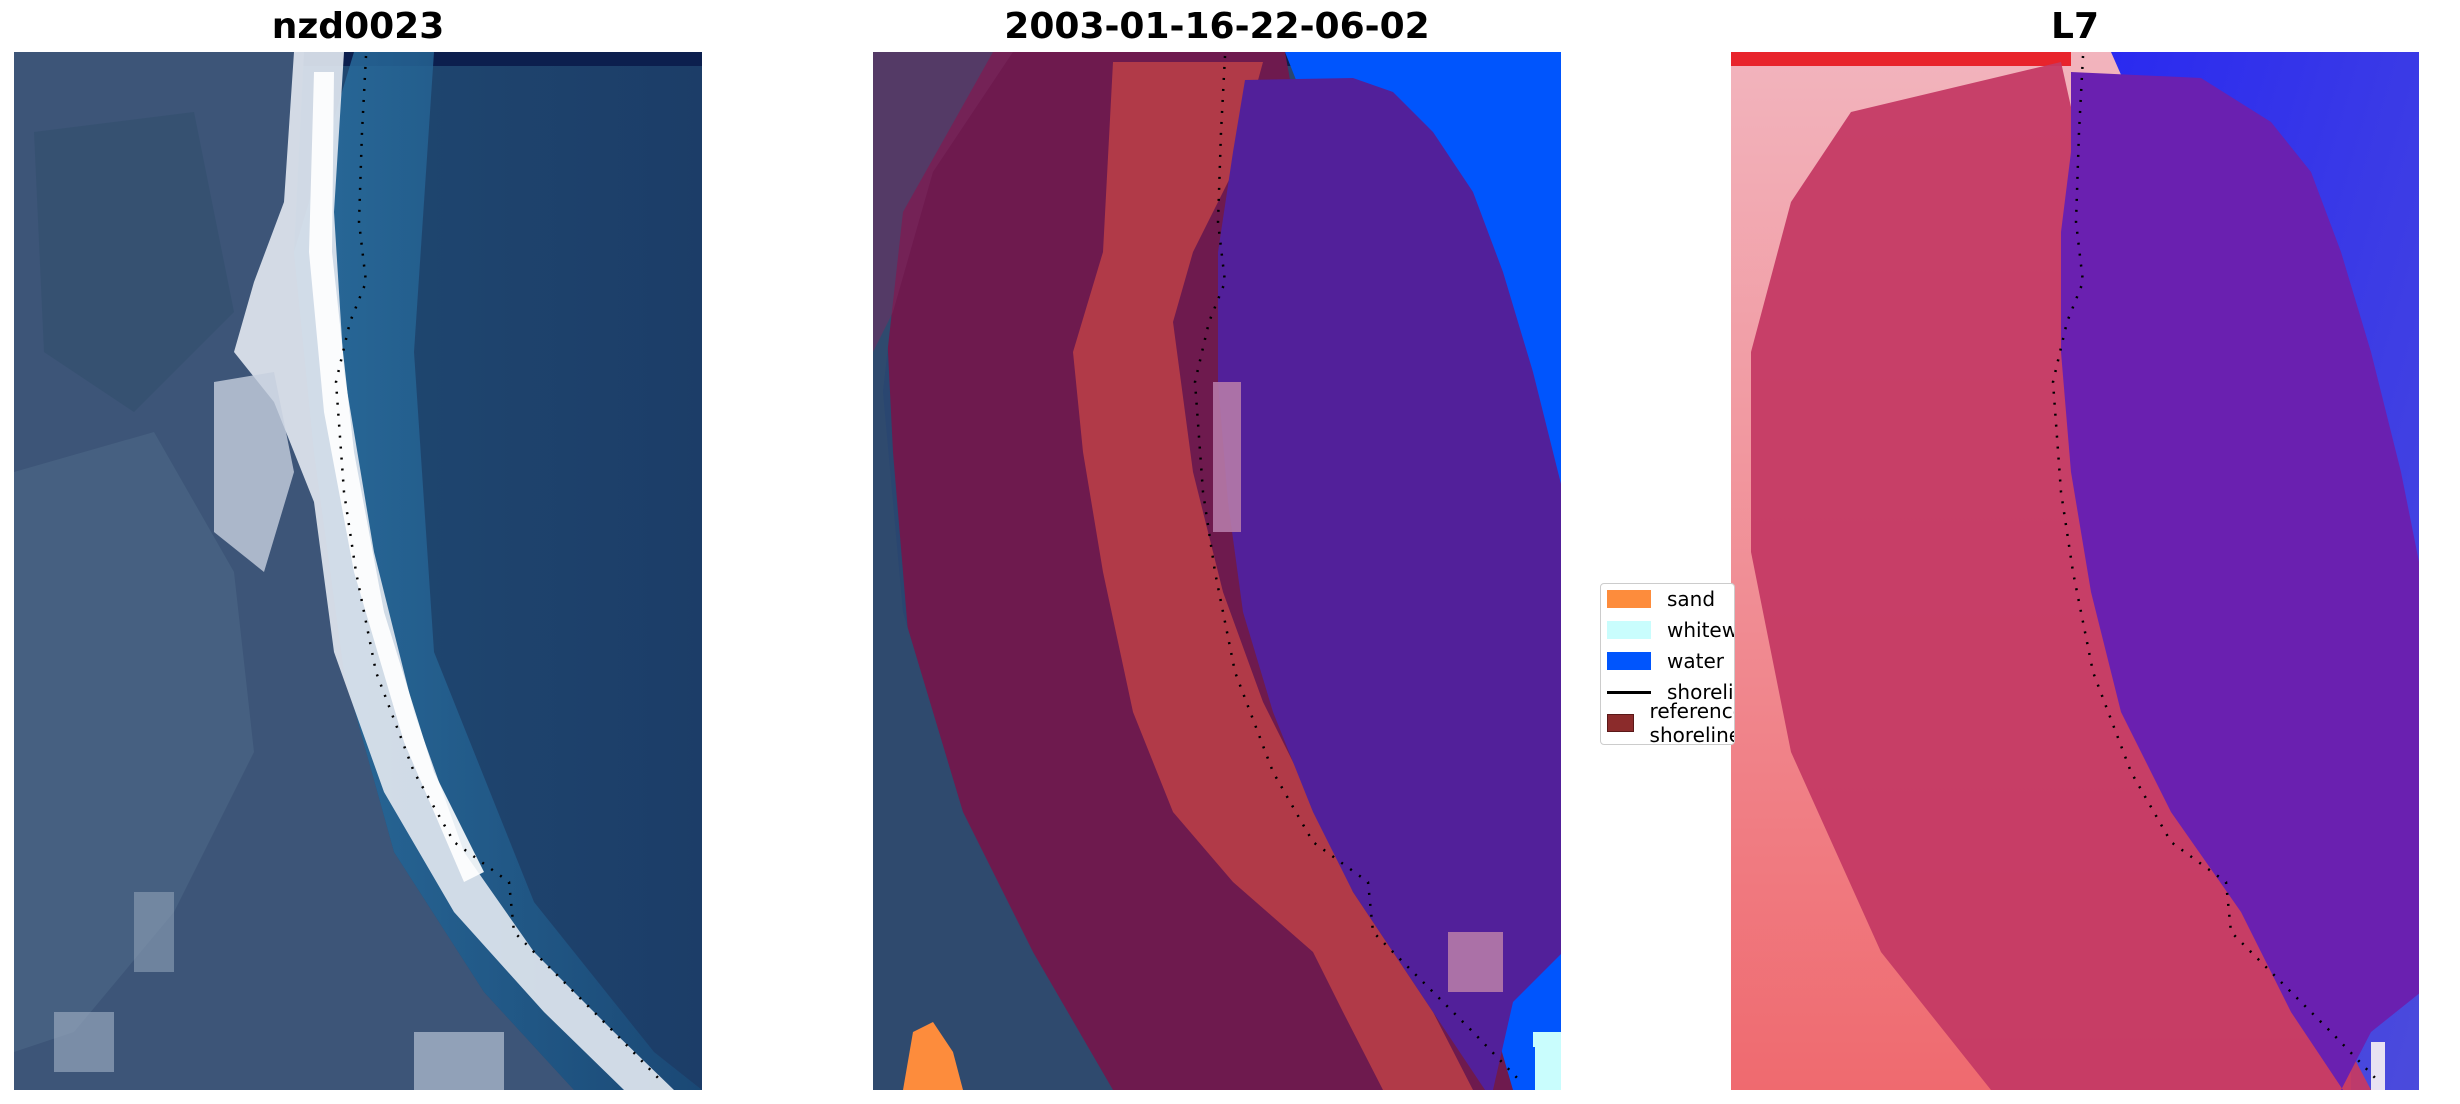 This screenshot has width=2460, height=1104. I want to click on legend-item-sand: sand, so click(1661, 599).